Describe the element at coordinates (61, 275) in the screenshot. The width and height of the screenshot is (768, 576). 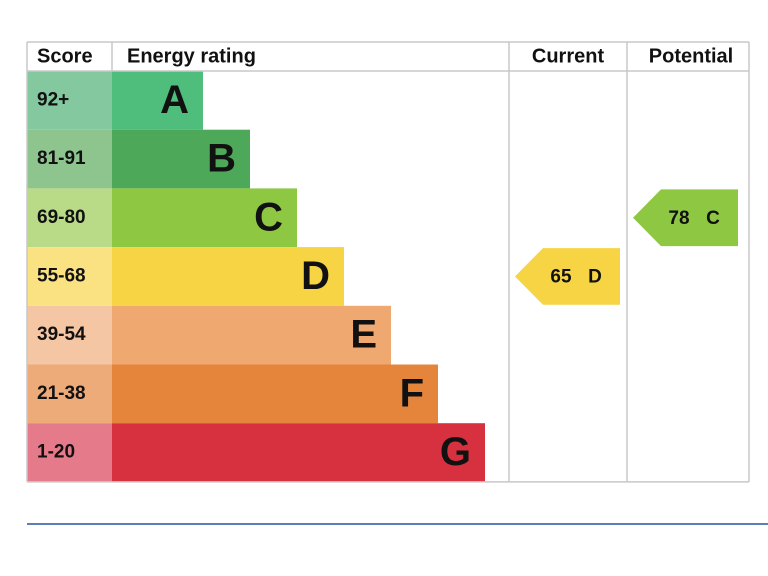
I see `score-label: 55-68` at that location.